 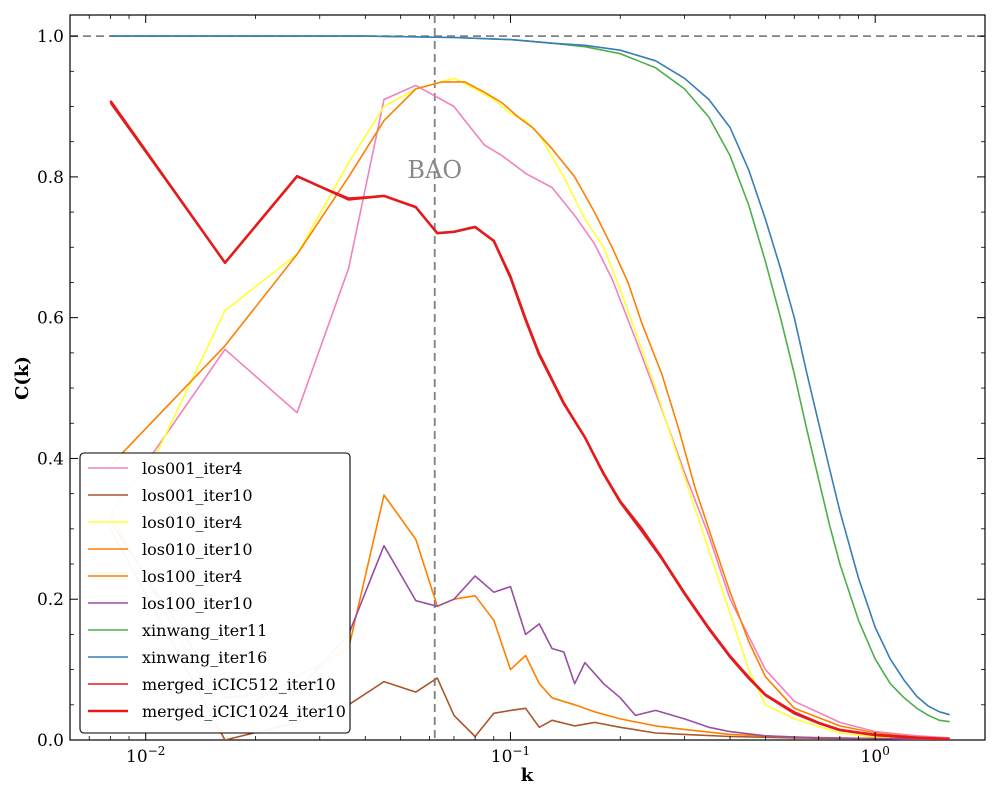 What do you see at coordinates (145, 755) in the screenshot?
I see `x-tick-label: 10⁻²` at bounding box center [145, 755].